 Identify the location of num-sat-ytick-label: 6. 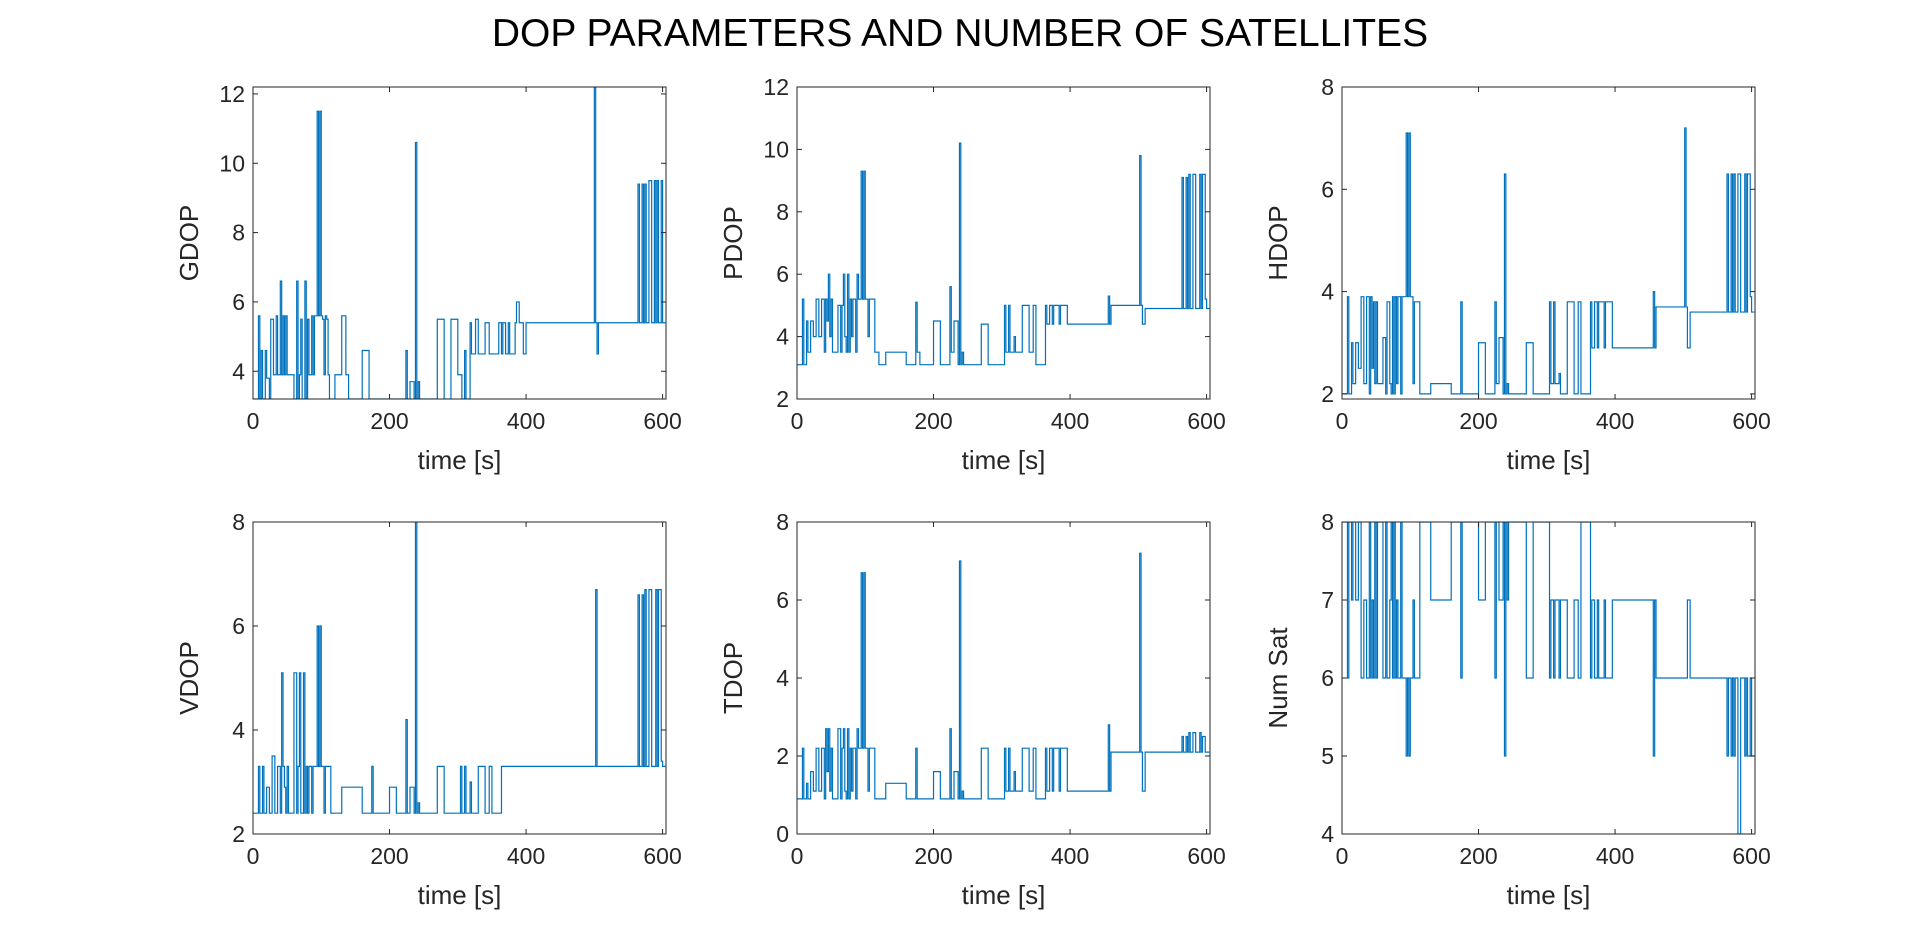
(1327, 678).